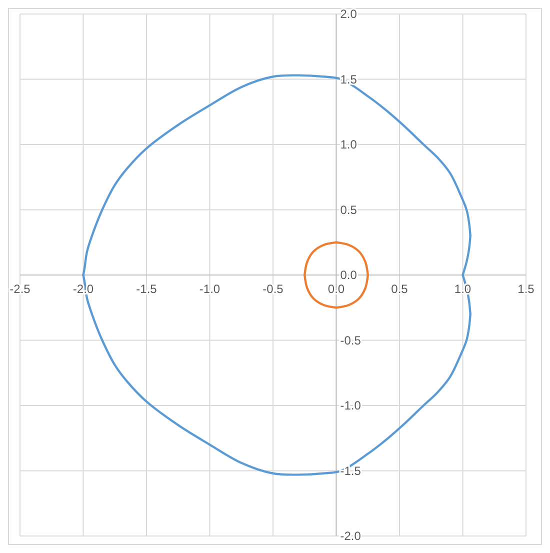  What do you see at coordinates (351, 340) in the screenshot?
I see `y-tick-label: -0.5` at bounding box center [351, 340].